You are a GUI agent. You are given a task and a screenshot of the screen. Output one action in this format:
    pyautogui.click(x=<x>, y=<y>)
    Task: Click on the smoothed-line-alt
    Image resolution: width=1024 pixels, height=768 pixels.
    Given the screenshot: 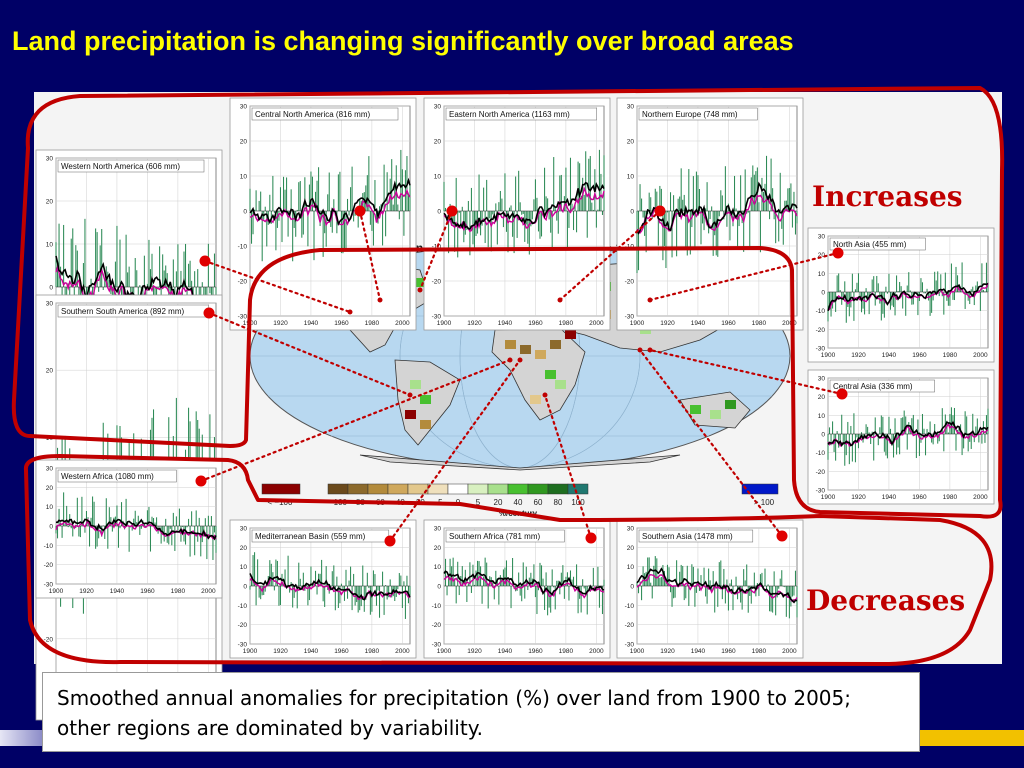 What is the action you would take?
    pyautogui.click(x=524, y=587)
    